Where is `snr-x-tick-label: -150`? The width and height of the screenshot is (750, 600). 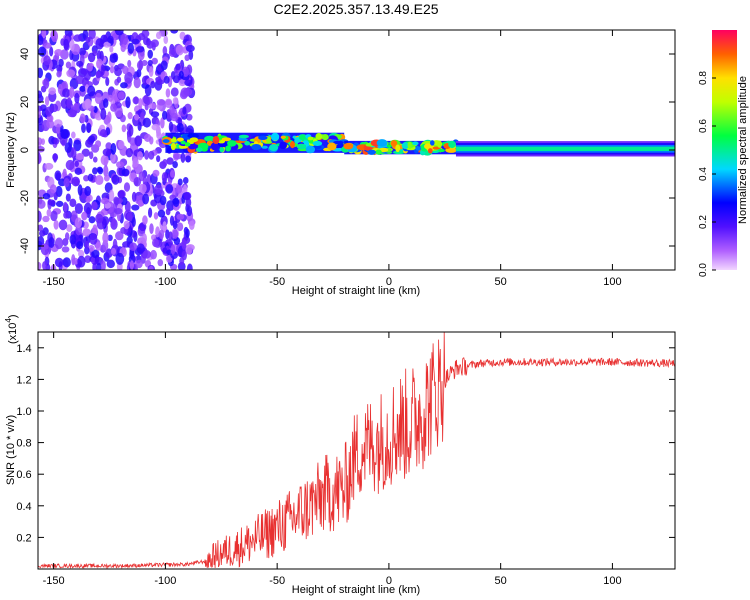
snr-x-tick-label: -150 is located at coordinates (54, 581).